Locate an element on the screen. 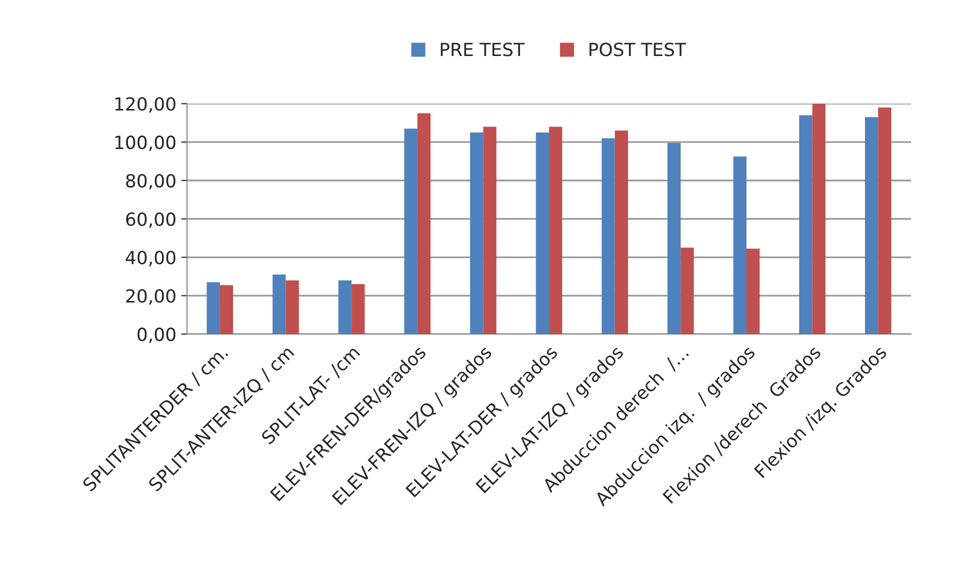 The image size is (959, 576). legend-label: PRE TEST is located at coordinates (482, 49).